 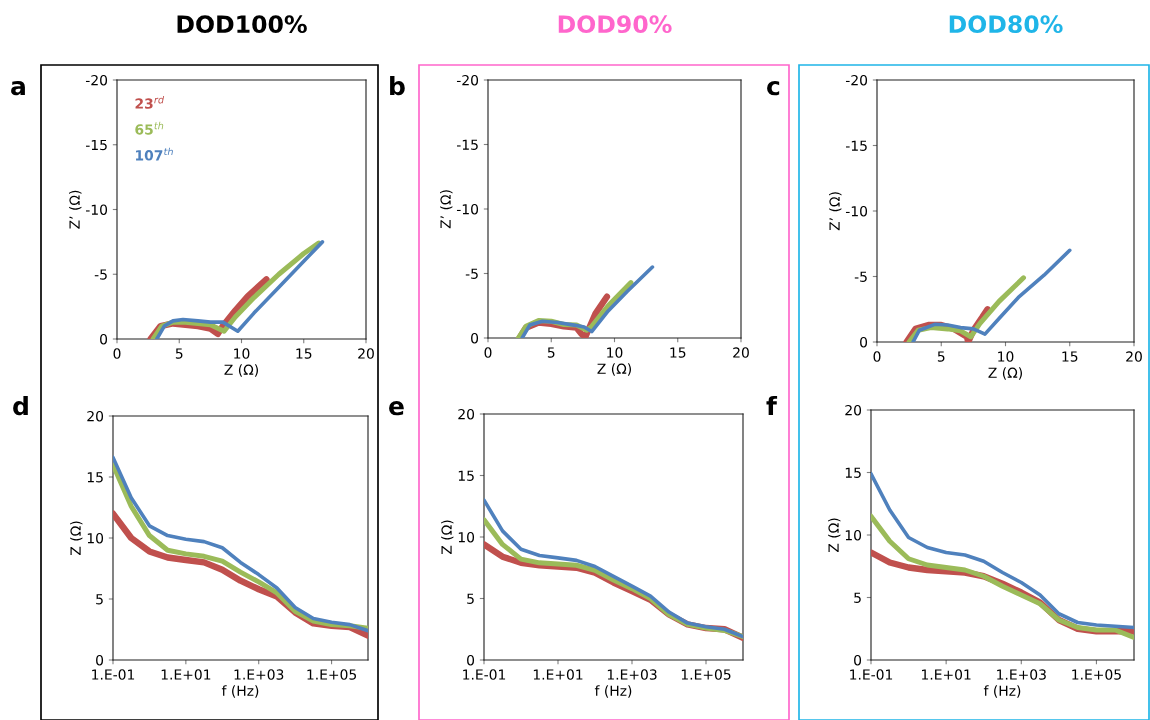 I want to click on chart-title: DOD90%, so click(x=615, y=24).